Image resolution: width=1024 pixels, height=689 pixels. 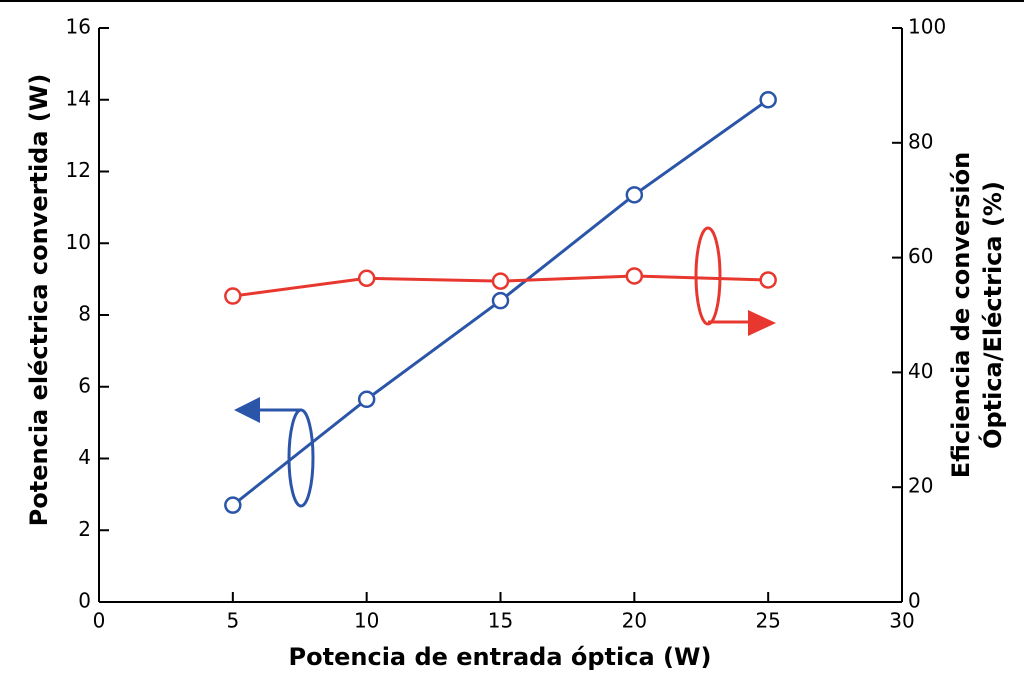 What do you see at coordinates (301, 458) in the screenshot?
I see `blue-arrow-loop` at bounding box center [301, 458].